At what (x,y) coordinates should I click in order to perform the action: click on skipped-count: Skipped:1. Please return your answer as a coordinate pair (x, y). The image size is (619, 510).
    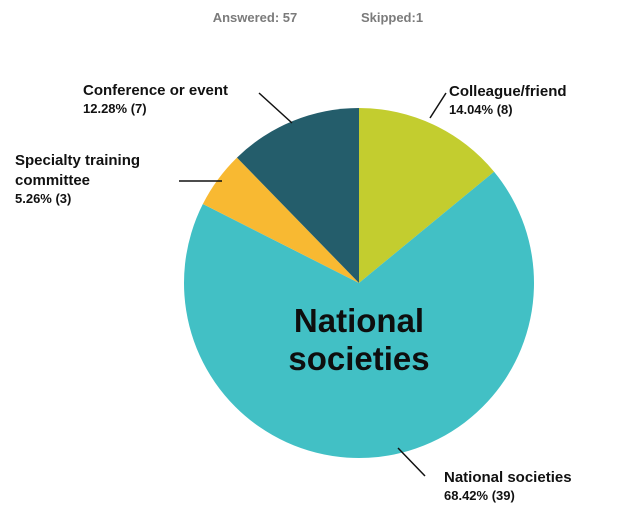
    Looking at the image, I should click on (392, 17).